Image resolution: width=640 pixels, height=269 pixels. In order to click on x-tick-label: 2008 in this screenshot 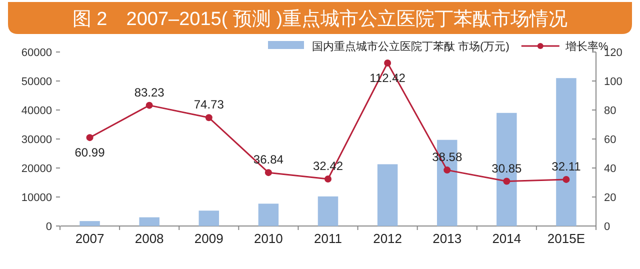, I will do `click(149, 238)`.